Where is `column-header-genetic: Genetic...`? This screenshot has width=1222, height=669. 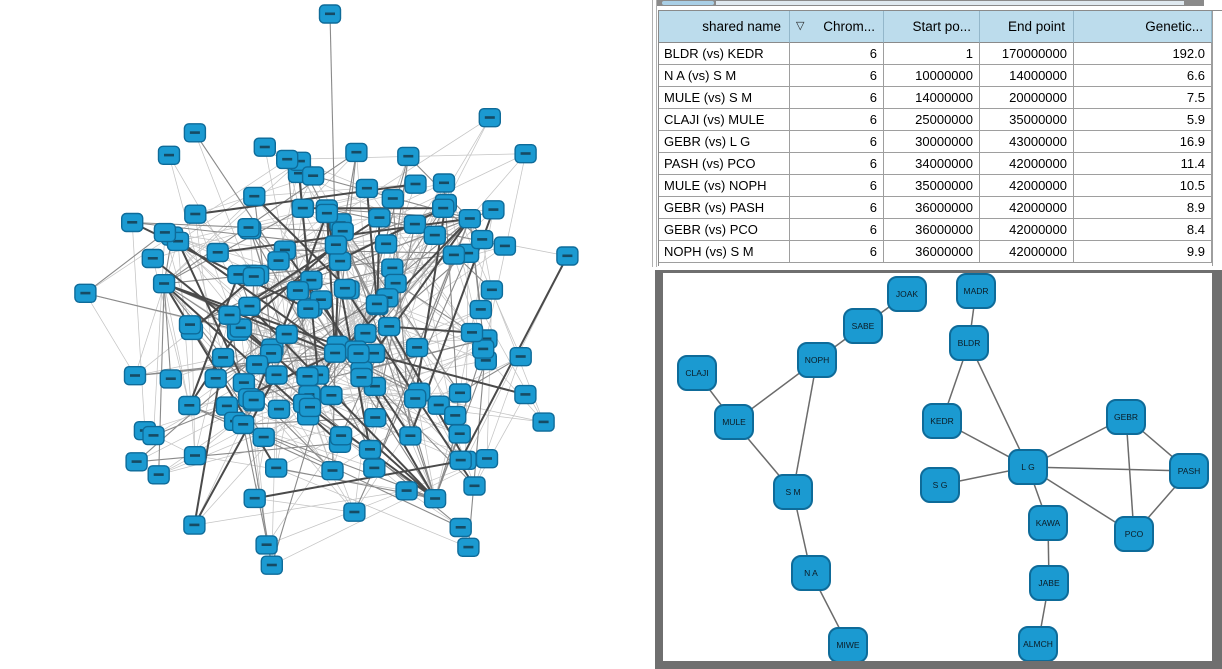
column-header-genetic: Genetic... is located at coordinates (1143, 27).